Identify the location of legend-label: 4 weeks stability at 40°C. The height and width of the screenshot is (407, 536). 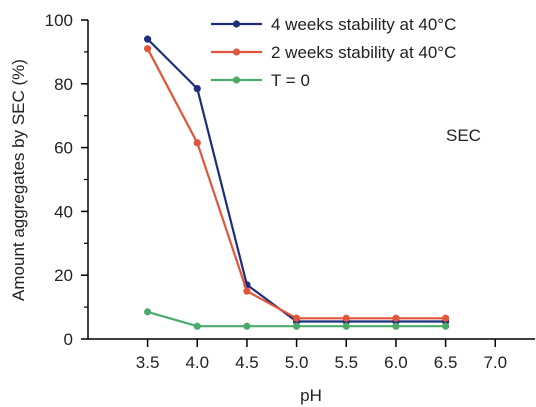
(363, 24).